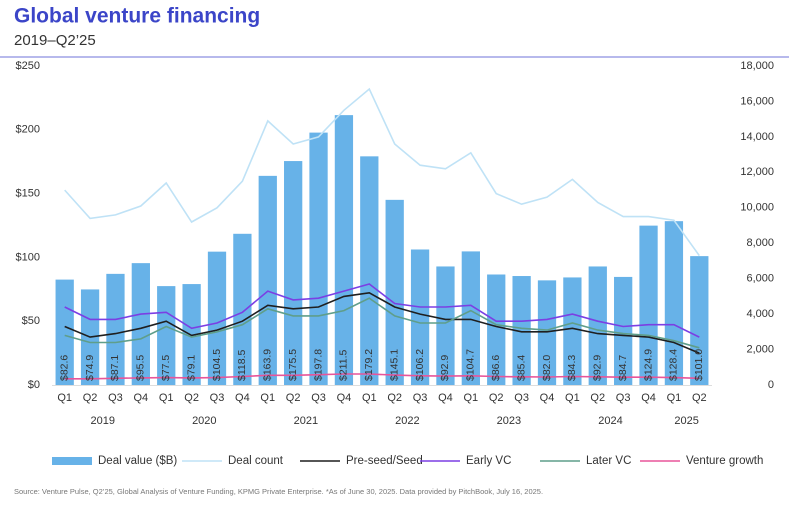  Describe the element at coordinates (547, 368) in the screenshot. I see `bar-value-label: $82.0` at that location.